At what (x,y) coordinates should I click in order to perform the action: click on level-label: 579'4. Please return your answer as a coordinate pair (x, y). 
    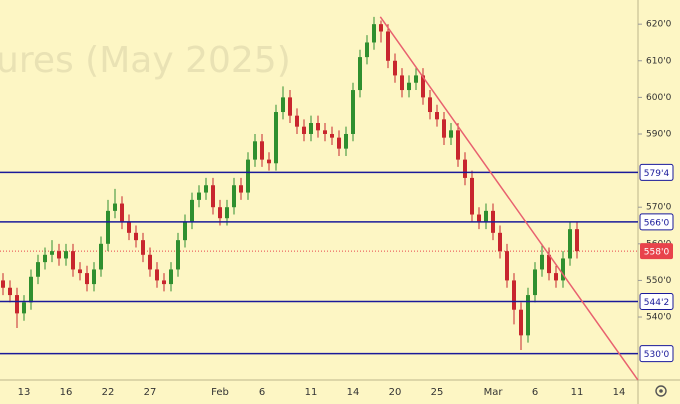
    Looking at the image, I should click on (657, 174).